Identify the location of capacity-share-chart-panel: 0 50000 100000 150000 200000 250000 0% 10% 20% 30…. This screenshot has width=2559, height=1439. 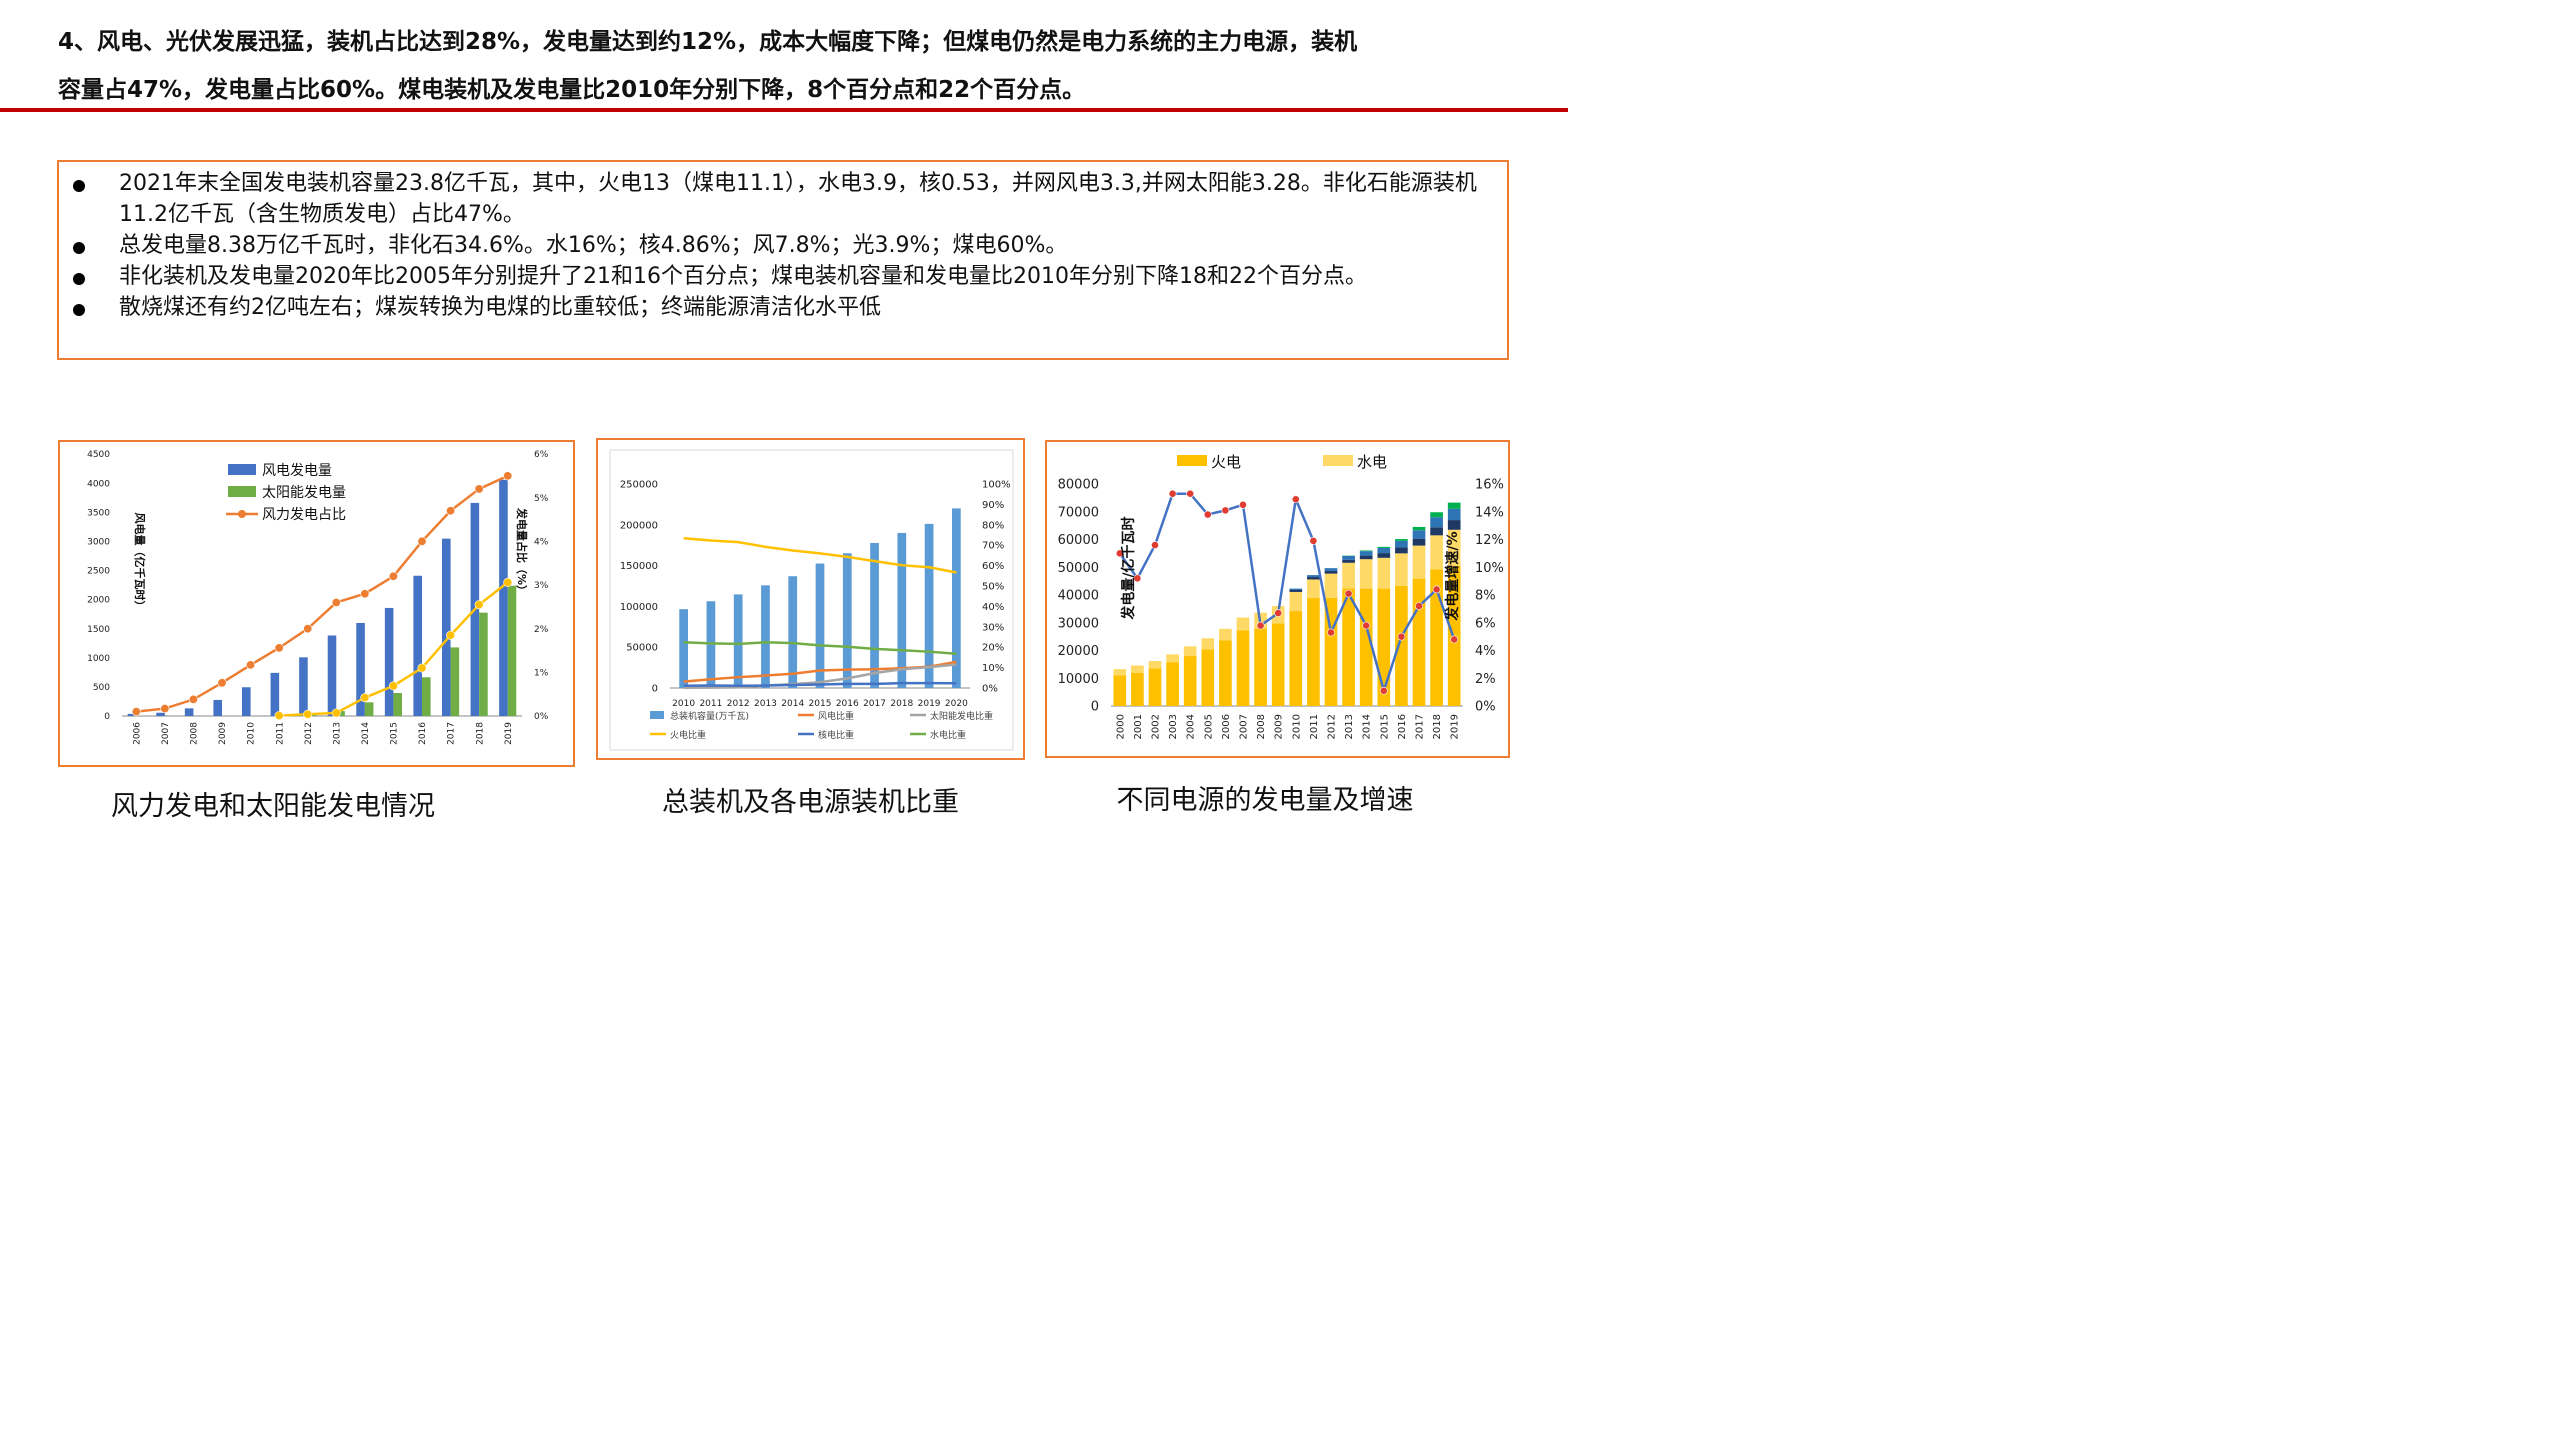
(810, 599).